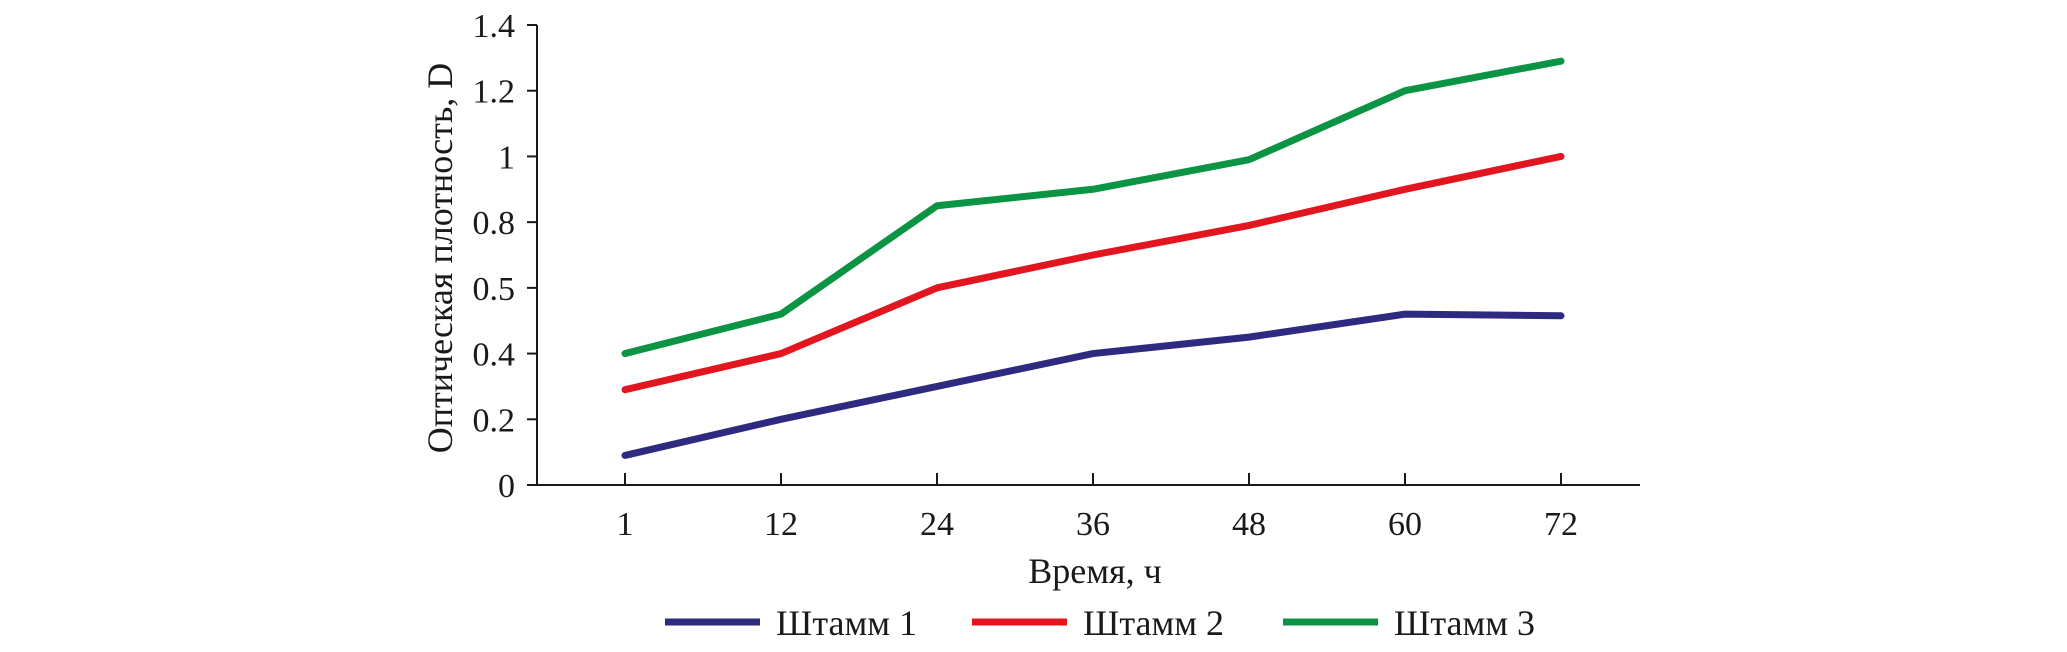  What do you see at coordinates (506, 486) in the screenshot?
I see `y-tick-label: 0` at bounding box center [506, 486].